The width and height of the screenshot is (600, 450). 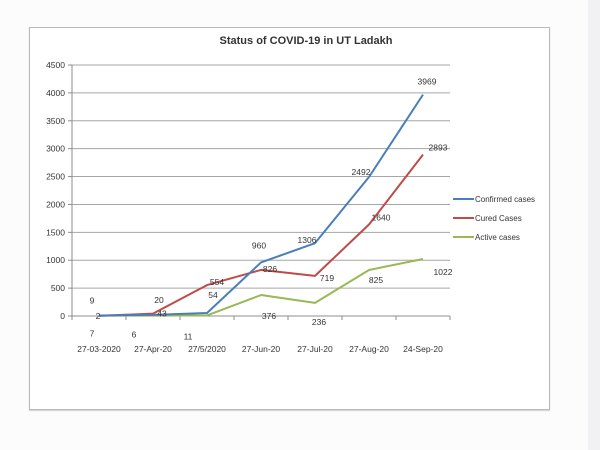 I want to click on data-label: 1306, so click(x=307, y=240).